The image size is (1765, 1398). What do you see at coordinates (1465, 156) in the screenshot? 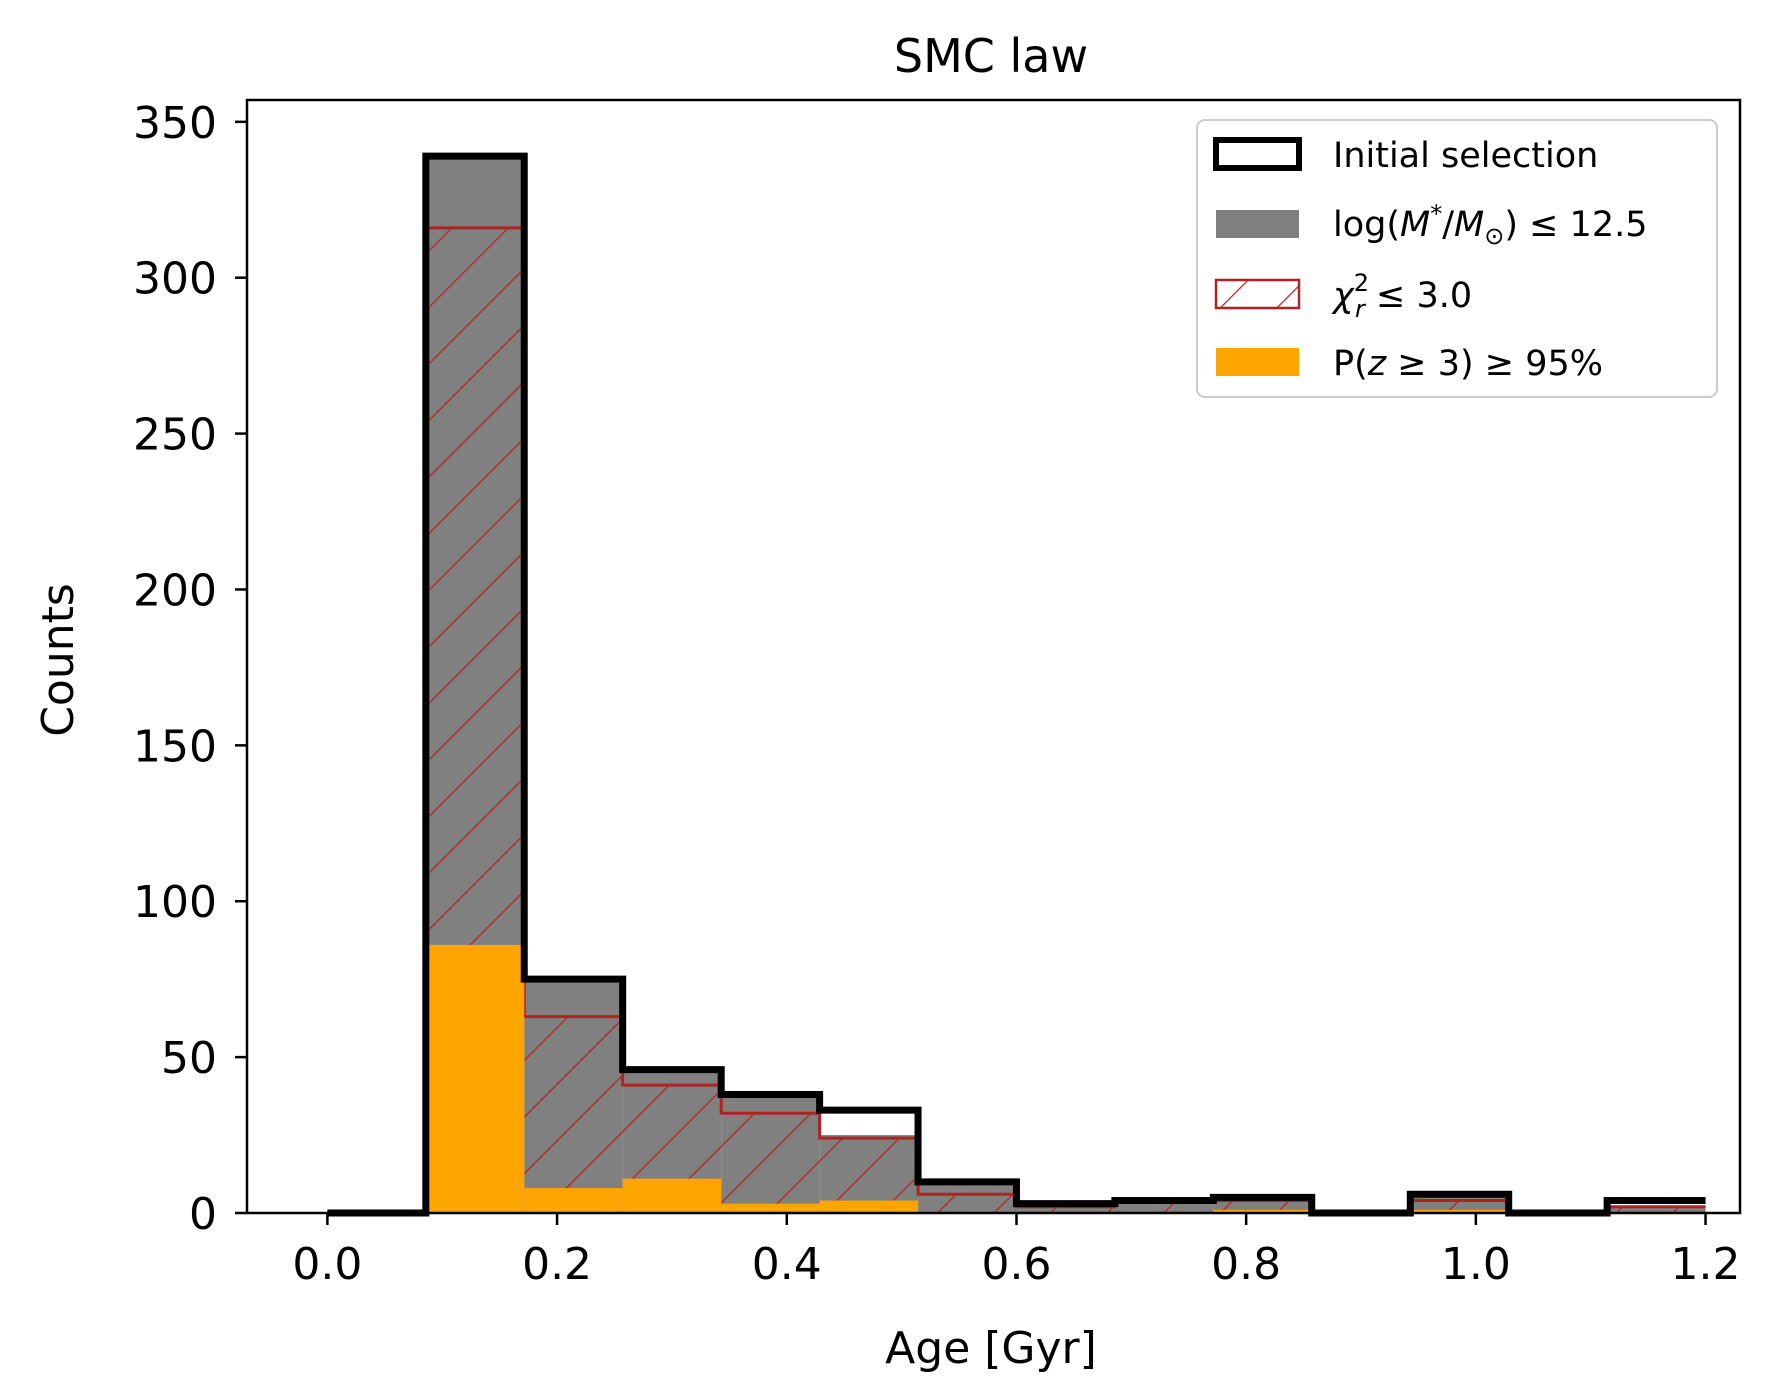
I see `legend-label-initial-selection: Initial selection` at bounding box center [1465, 156].